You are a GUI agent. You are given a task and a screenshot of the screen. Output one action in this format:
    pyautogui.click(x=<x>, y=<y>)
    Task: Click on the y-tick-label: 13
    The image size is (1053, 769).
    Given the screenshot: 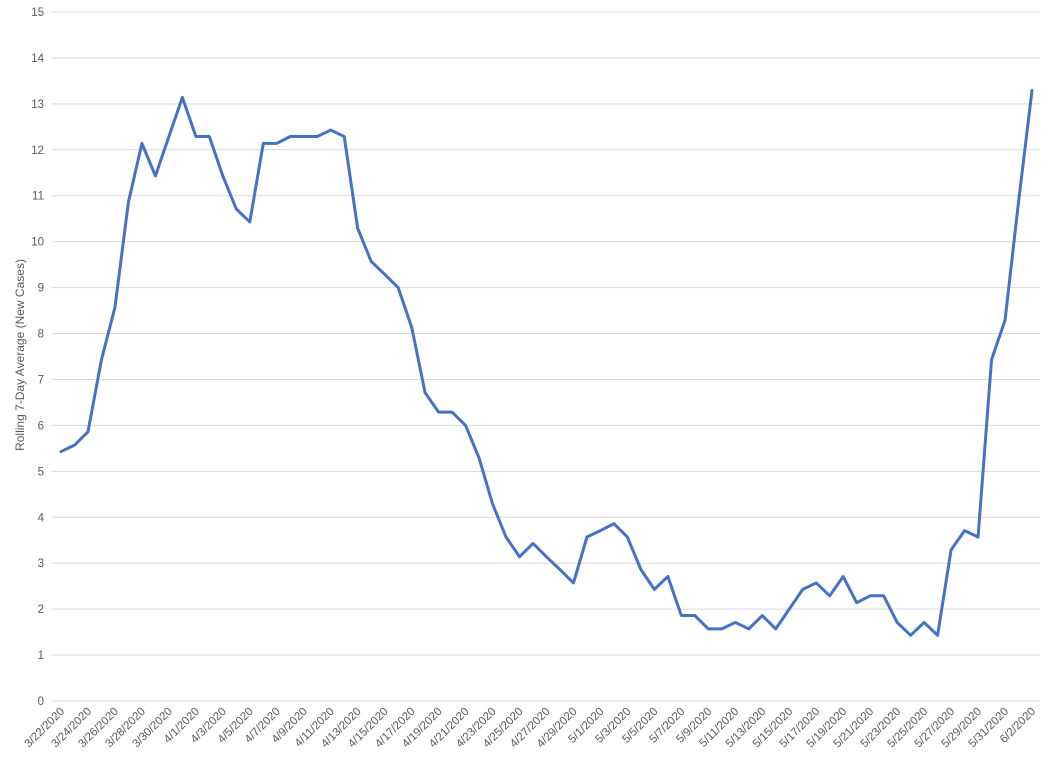 What is the action you would take?
    pyautogui.click(x=37, y=105)
    